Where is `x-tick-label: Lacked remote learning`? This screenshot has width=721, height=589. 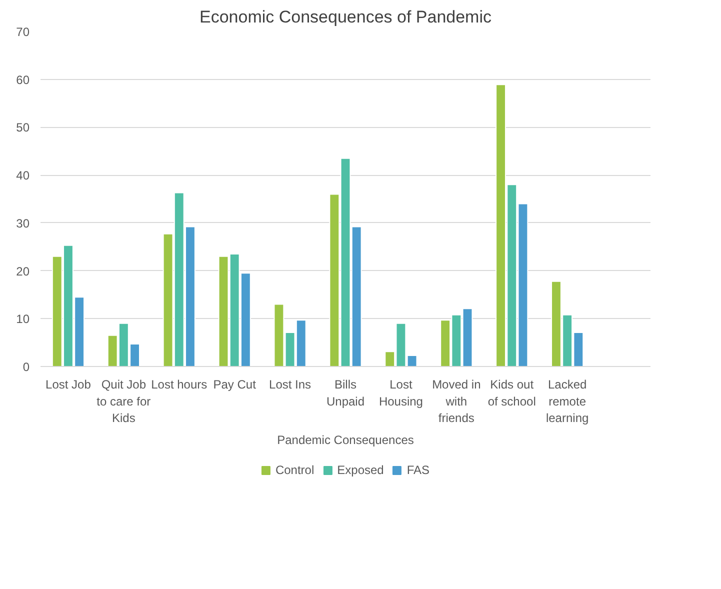
x-tick-label: Lacked remote learning is located at coordinates (567, 402).